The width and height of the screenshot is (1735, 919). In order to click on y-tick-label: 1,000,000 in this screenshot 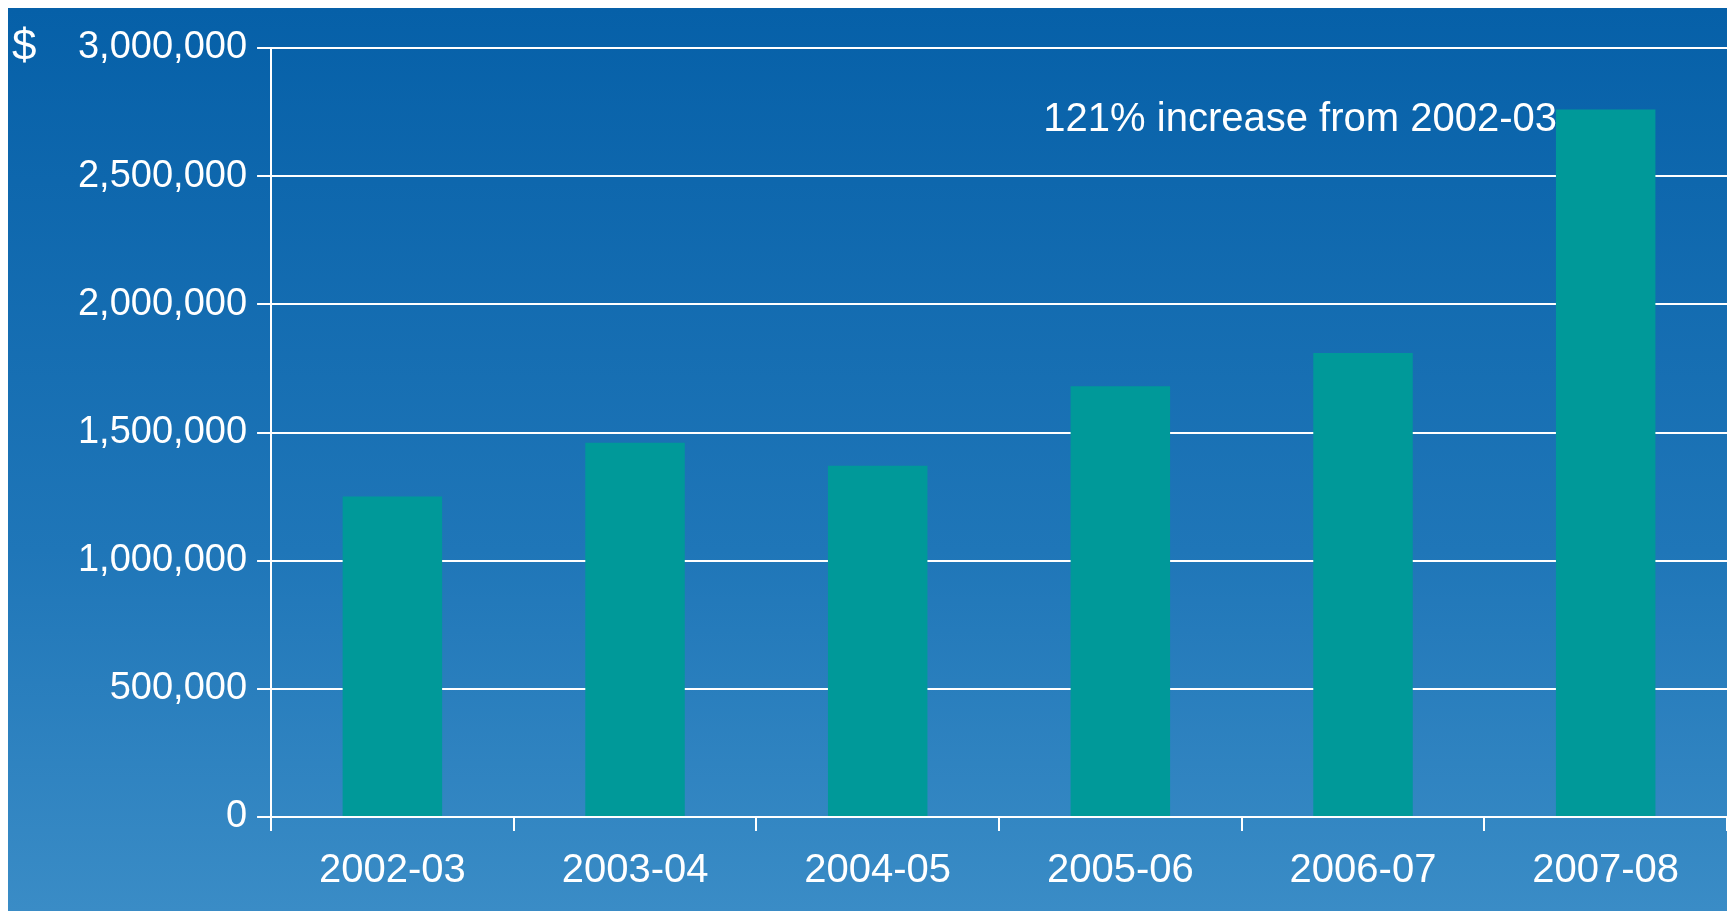, I will do `click(162, 558)`.